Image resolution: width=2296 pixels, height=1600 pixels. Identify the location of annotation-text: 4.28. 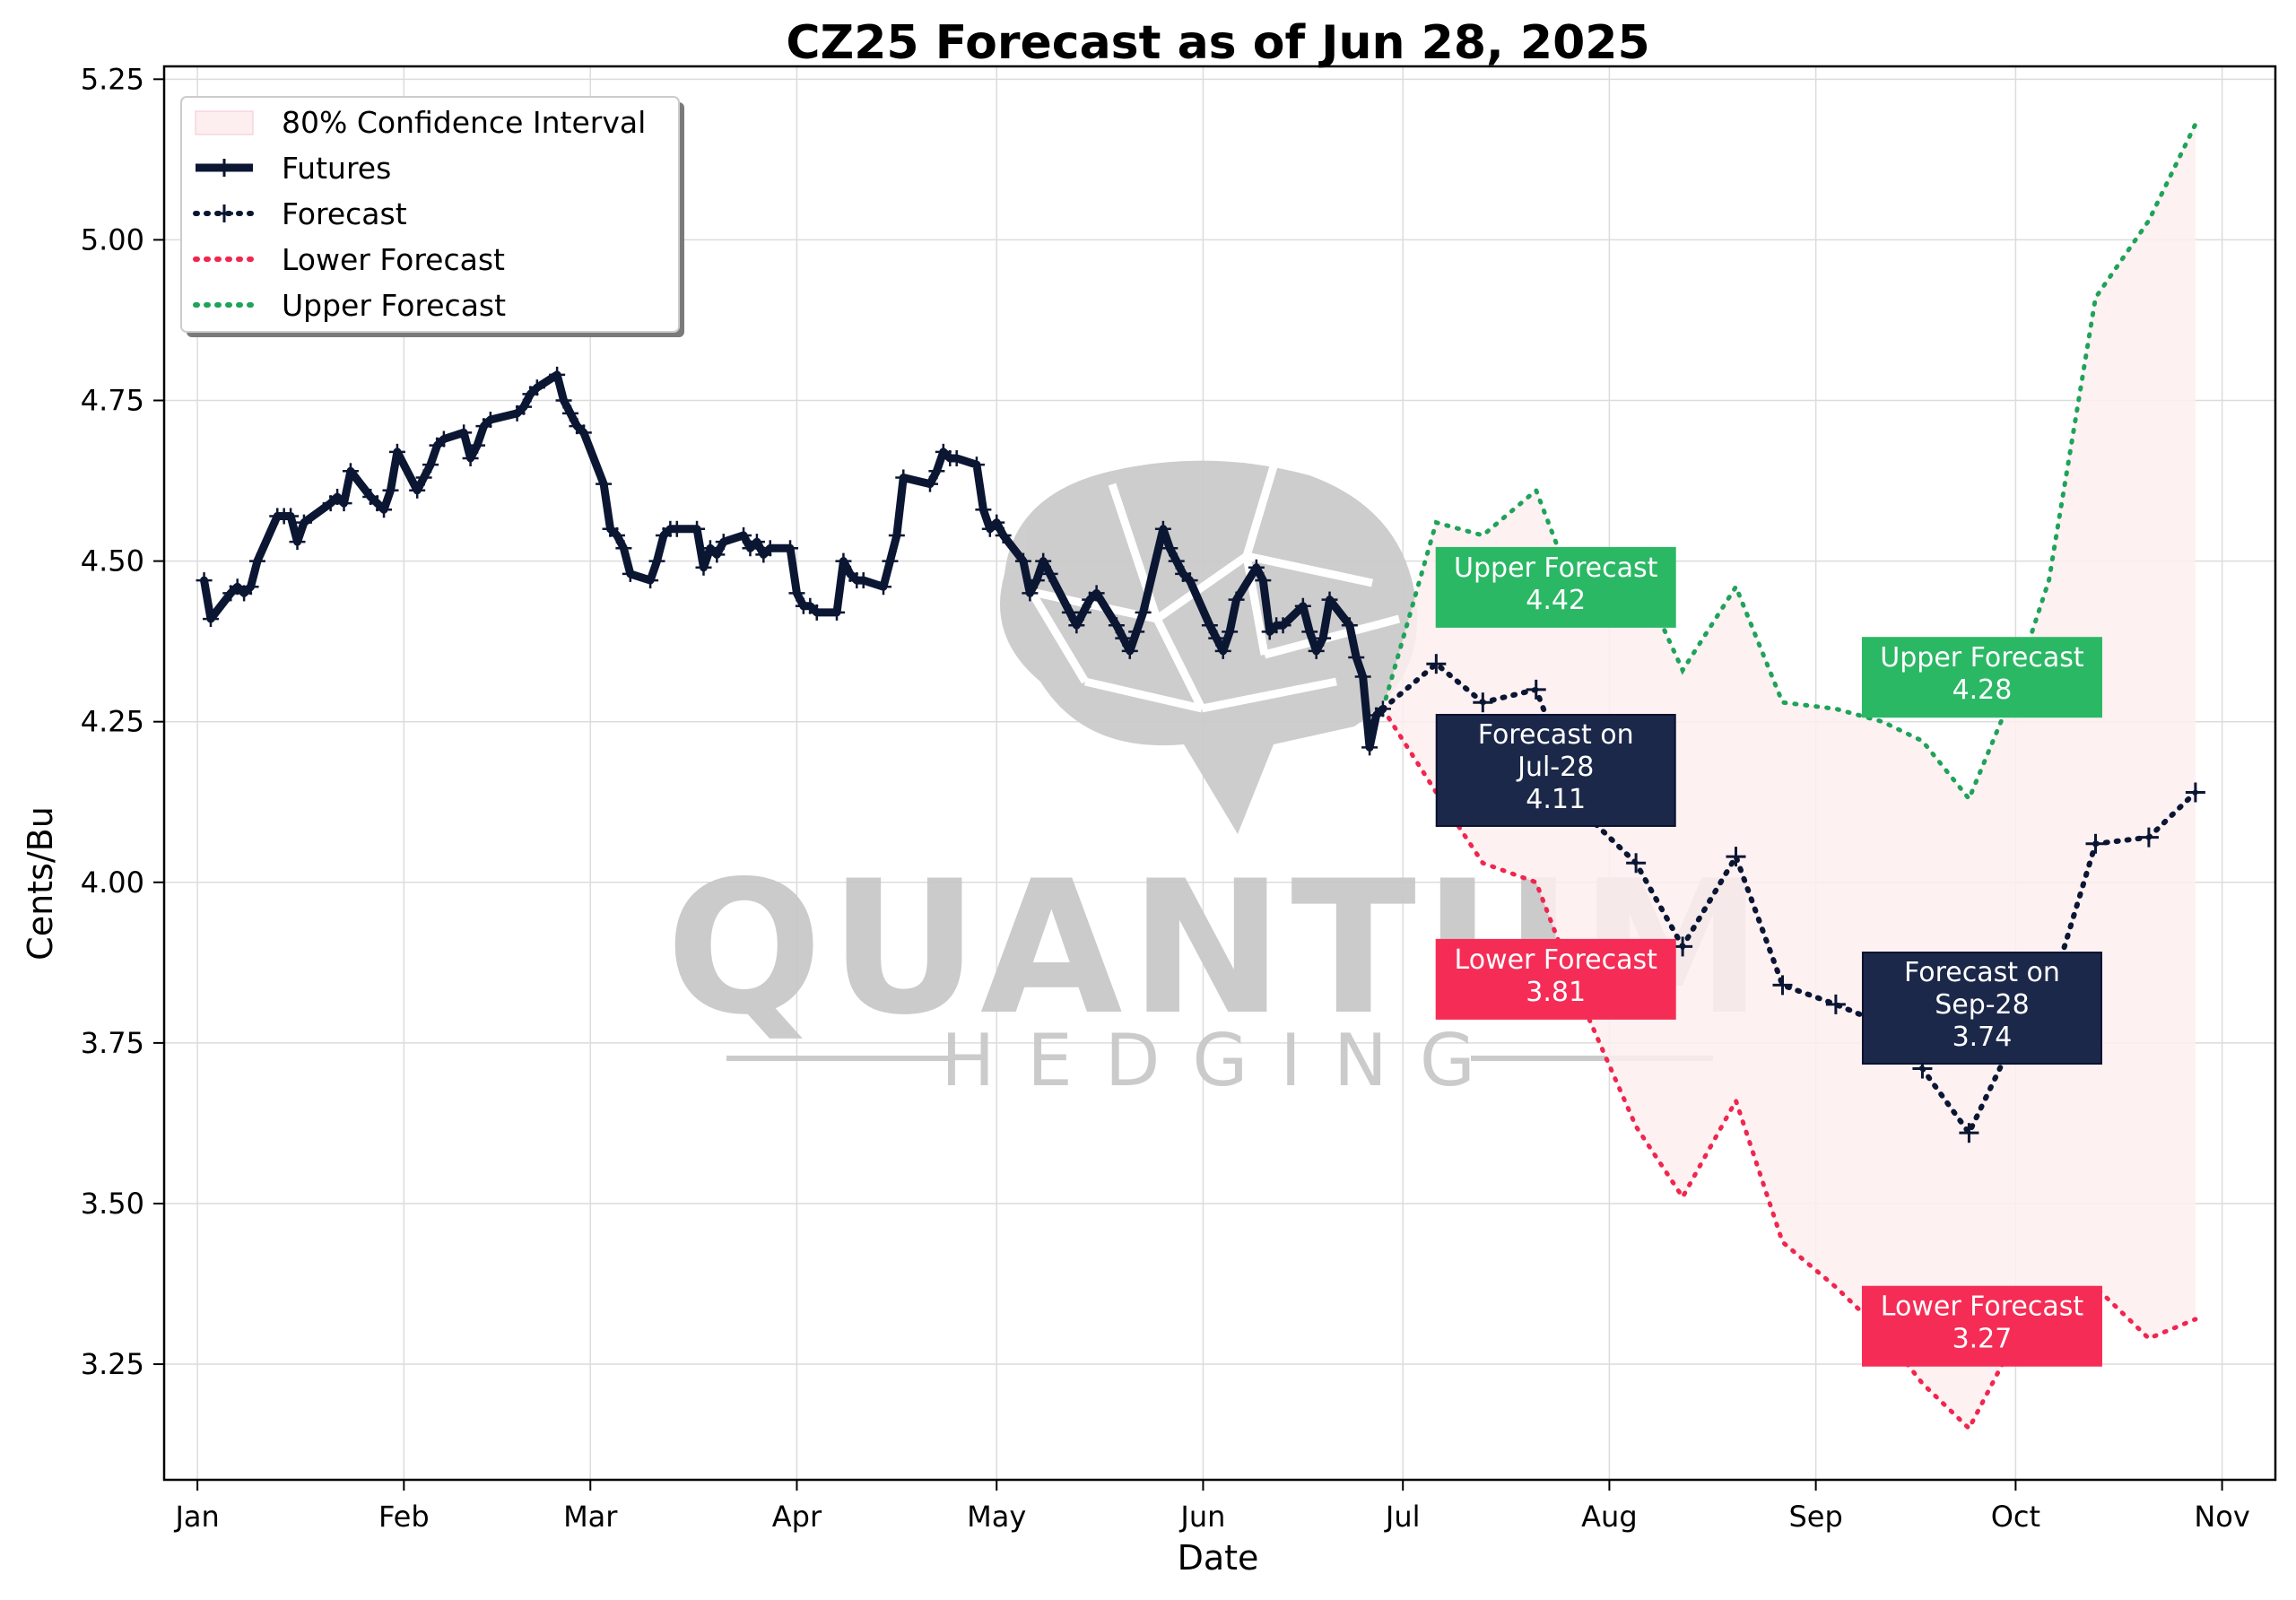
(1982, 690).